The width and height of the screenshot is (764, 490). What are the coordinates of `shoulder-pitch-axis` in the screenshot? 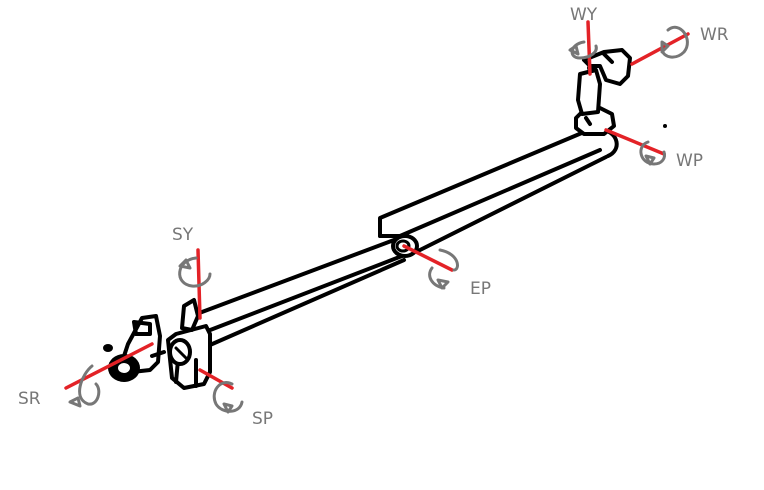 It's located at (216, 379).